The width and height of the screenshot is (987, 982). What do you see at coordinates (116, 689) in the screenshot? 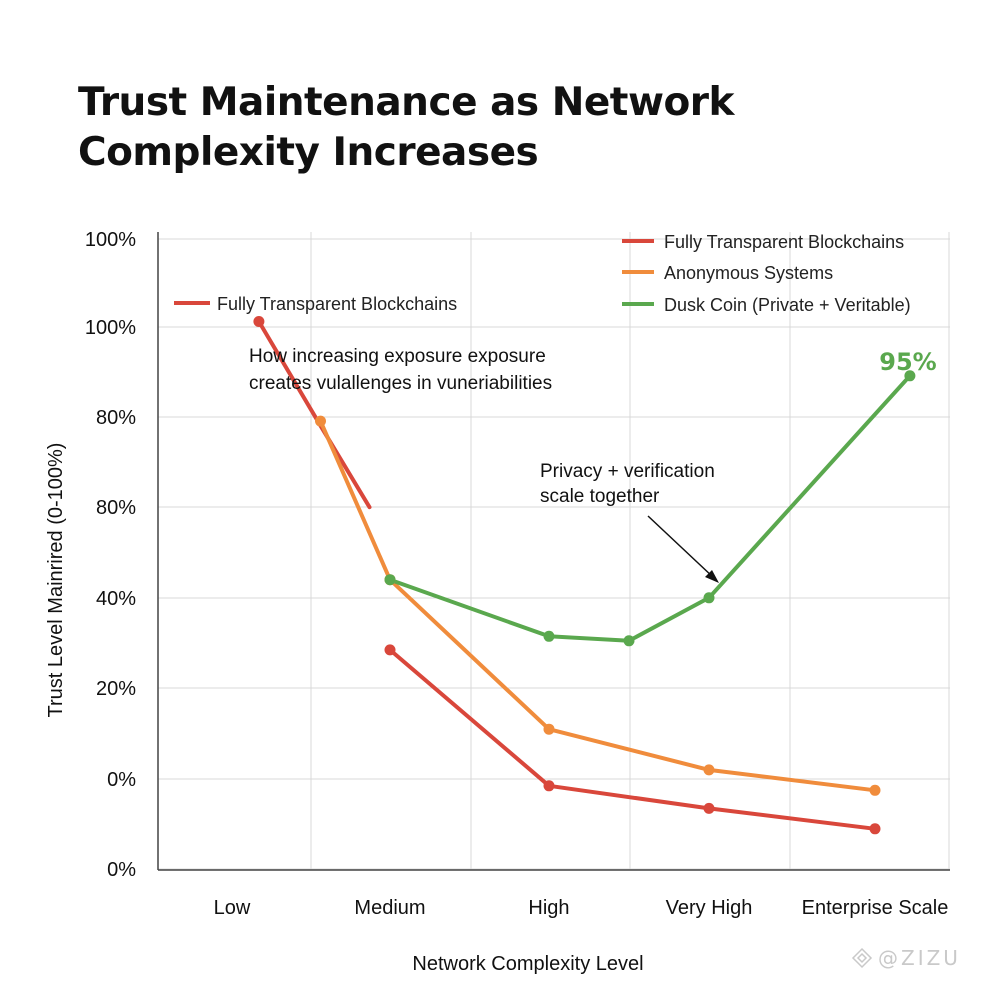
I see `y-tick-label-5: 20%` at bounding box center [116, 689].